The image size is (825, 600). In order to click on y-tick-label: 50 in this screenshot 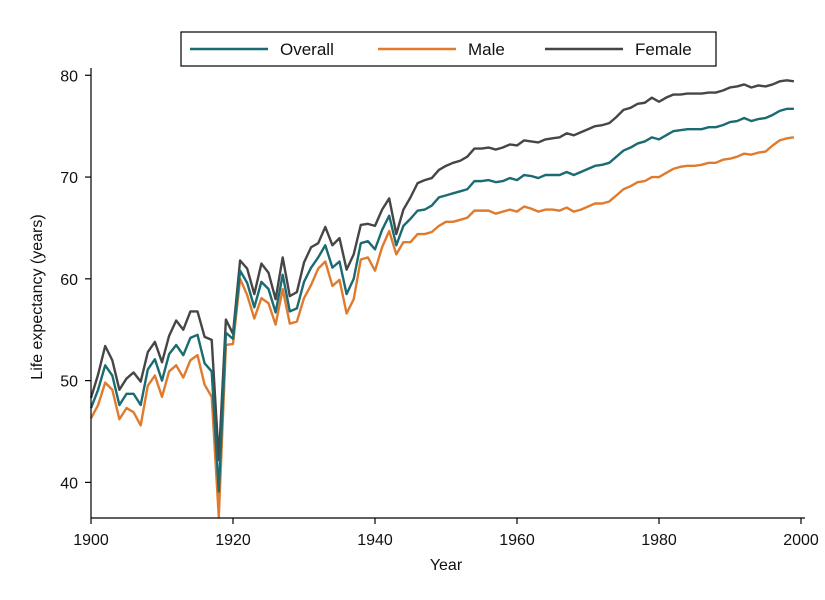, I will do `click(69, 382)`.